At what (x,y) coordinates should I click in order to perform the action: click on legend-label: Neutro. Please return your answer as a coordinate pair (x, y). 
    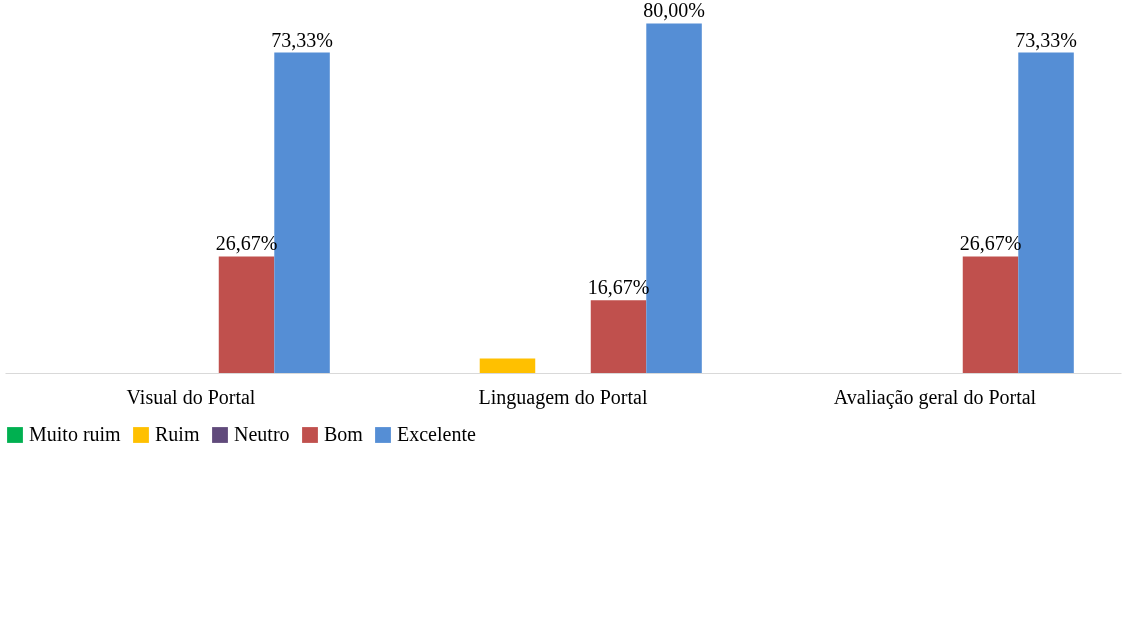
    Looking at the image, I should click on (262, 434).